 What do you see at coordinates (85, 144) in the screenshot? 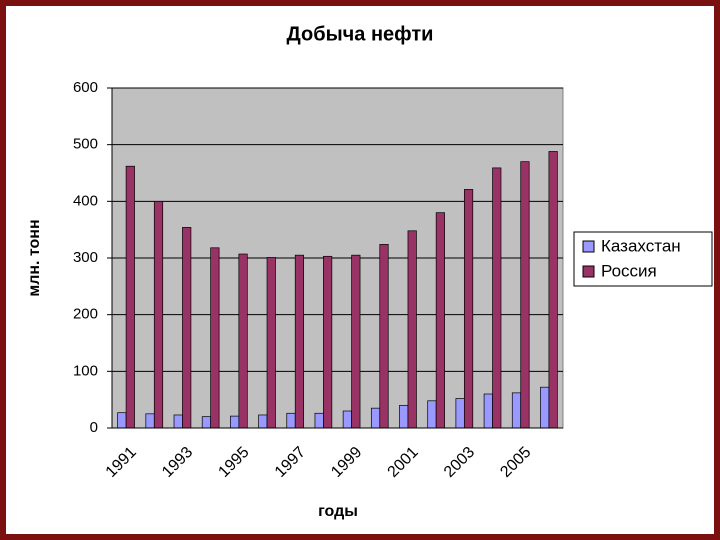
I see `y-tick-label: 500` at bounding box center [85, 144].